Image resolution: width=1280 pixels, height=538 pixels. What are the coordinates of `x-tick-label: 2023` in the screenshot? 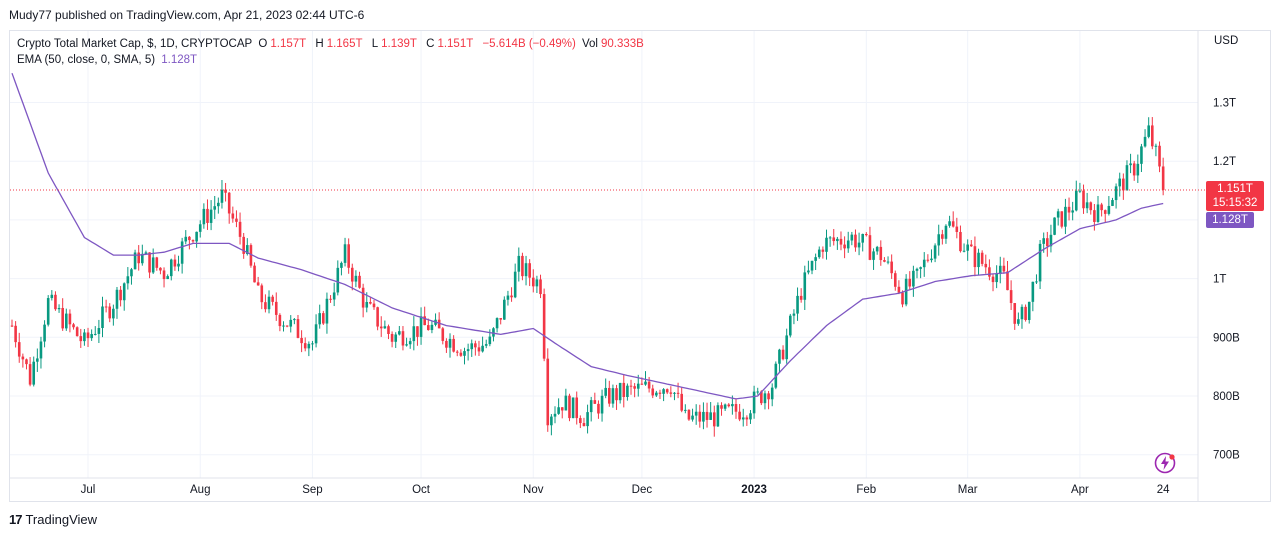 It's located at (754, 490).